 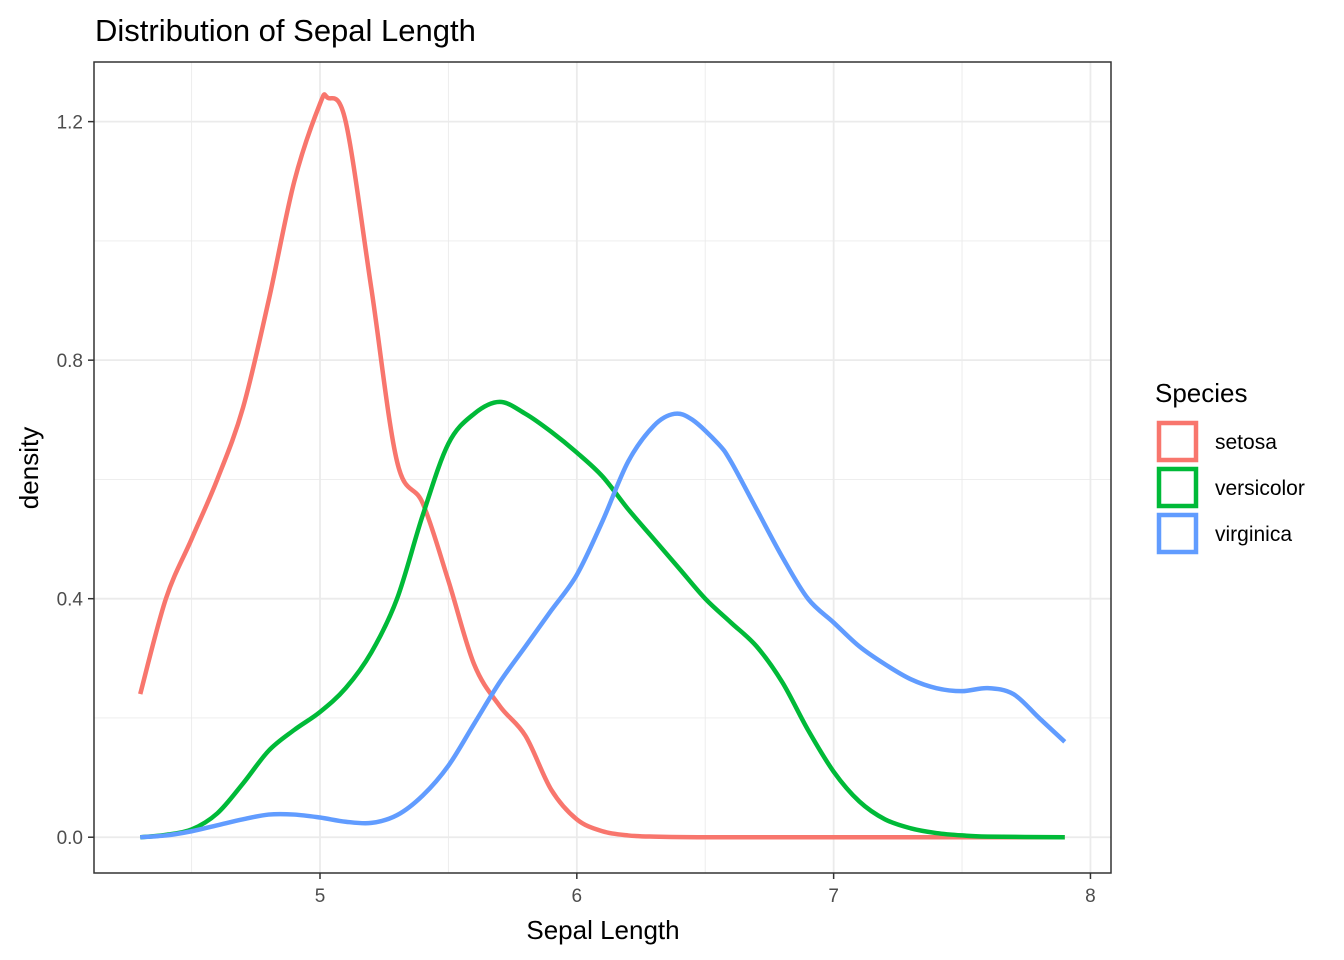 What do you see at coordinates (1090, 896) in the screenshot?
I see `x-tick-label: 8` at bounding box center [1090, 896].